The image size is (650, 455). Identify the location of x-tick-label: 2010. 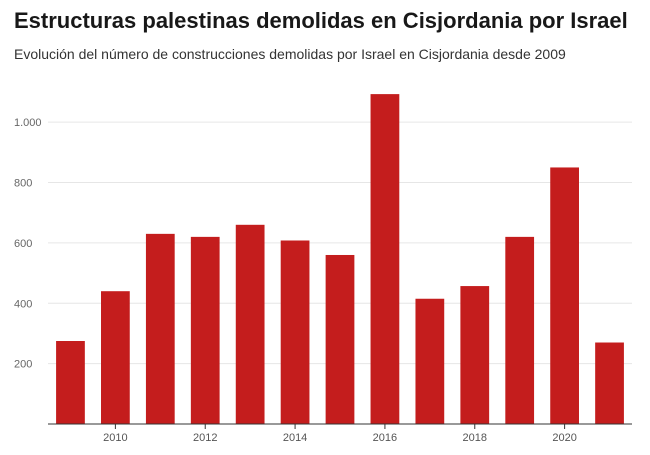
(115, 438).